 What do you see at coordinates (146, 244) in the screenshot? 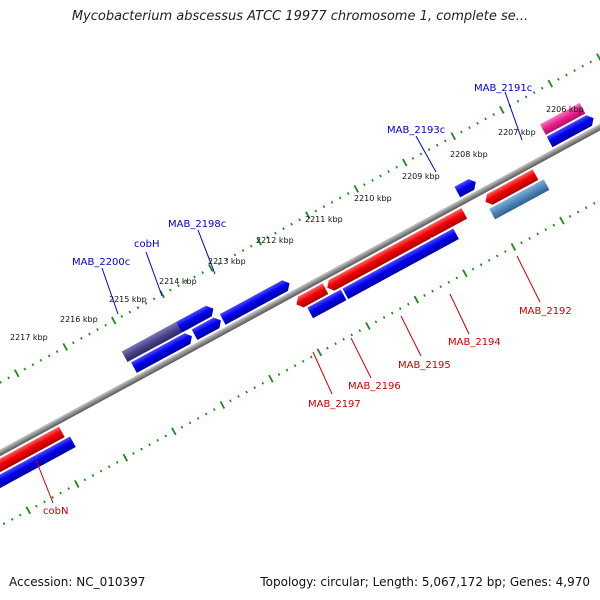
I see `gene-label-cobh: cobH` at bounding box center [146, 244].